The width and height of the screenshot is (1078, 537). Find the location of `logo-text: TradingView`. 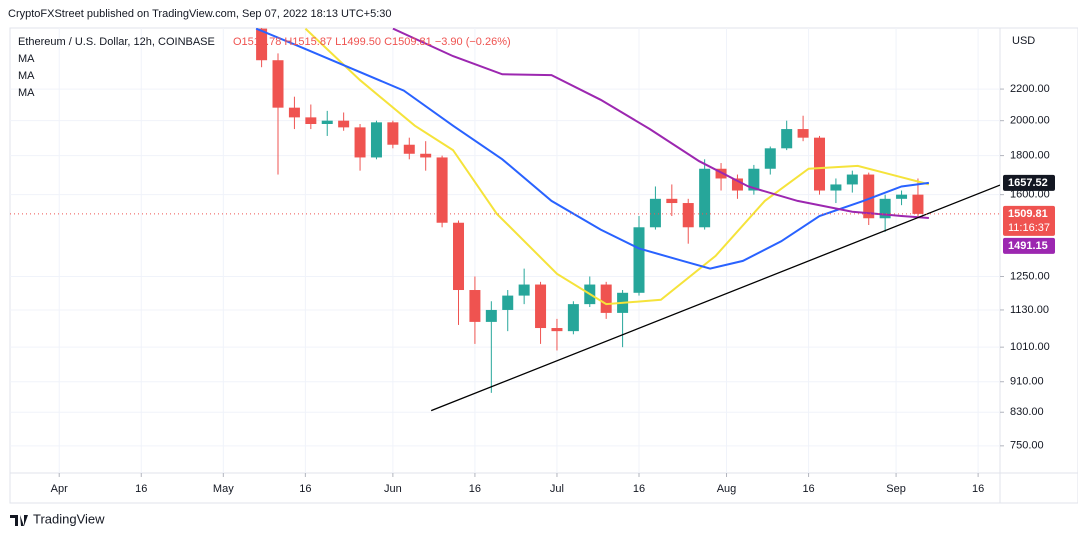

logo-text: TradingView is located at coordinates (69, 518).